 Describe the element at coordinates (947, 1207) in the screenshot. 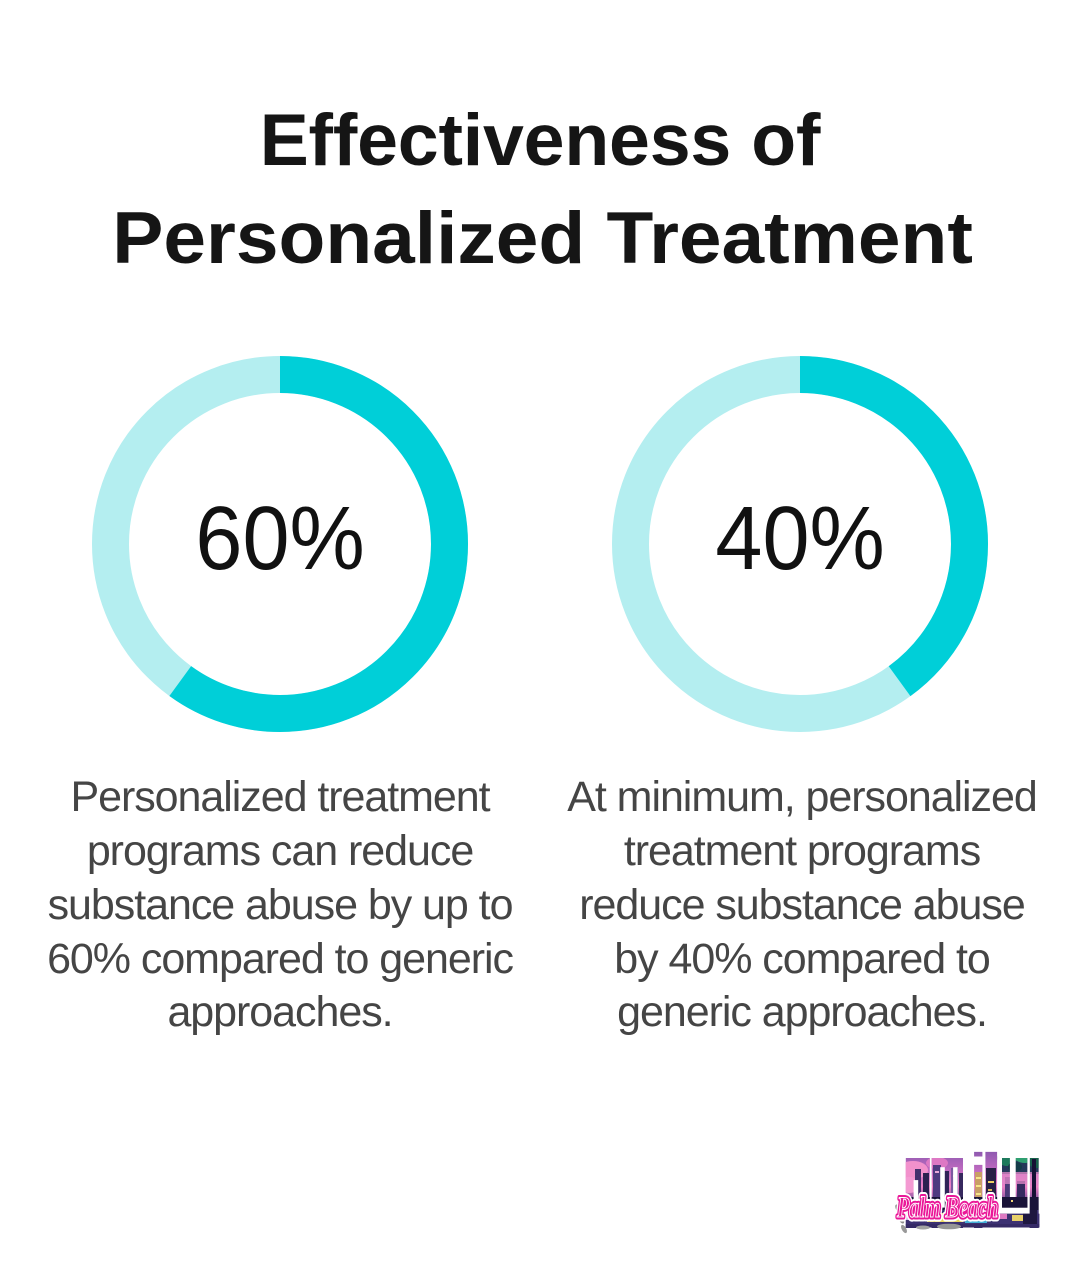

I see `svg-text: Palm Beach` at that location.